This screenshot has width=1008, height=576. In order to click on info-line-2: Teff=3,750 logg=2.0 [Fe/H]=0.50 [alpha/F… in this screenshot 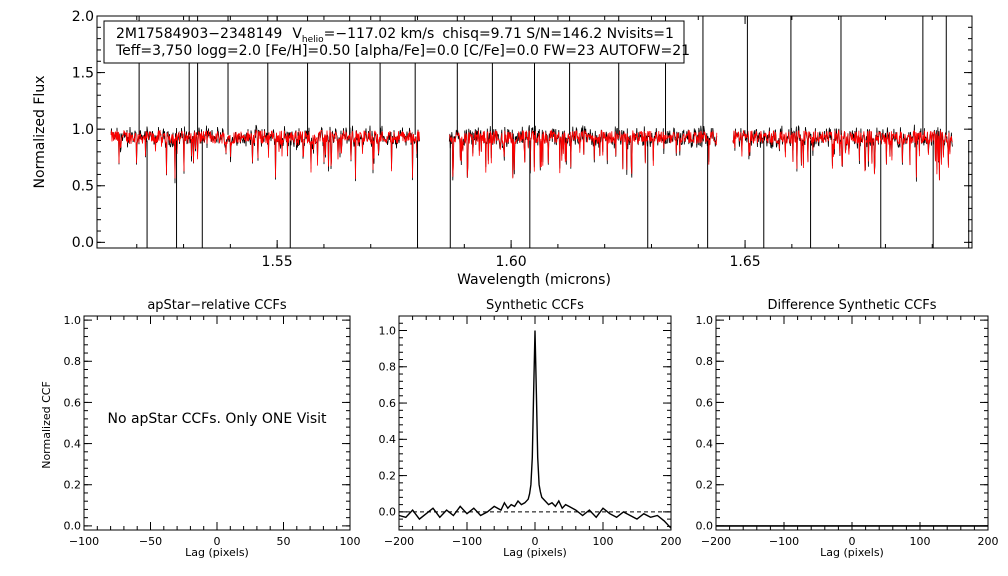, I will do `click(402, 51)`.